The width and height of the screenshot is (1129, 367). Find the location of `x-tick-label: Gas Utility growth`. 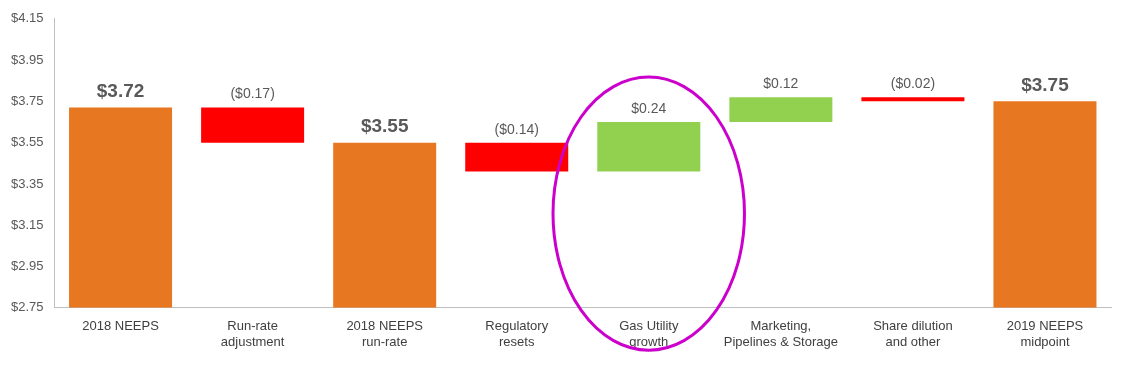

x-tick-label: Gas Utility growth is located at coordinates (649, 333).